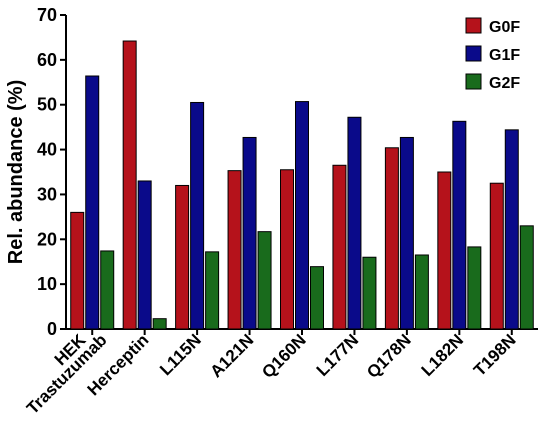 The width and height of the screenshot is (550, 440). I want to click on legend-swatch-g0f, so click(473, 25).